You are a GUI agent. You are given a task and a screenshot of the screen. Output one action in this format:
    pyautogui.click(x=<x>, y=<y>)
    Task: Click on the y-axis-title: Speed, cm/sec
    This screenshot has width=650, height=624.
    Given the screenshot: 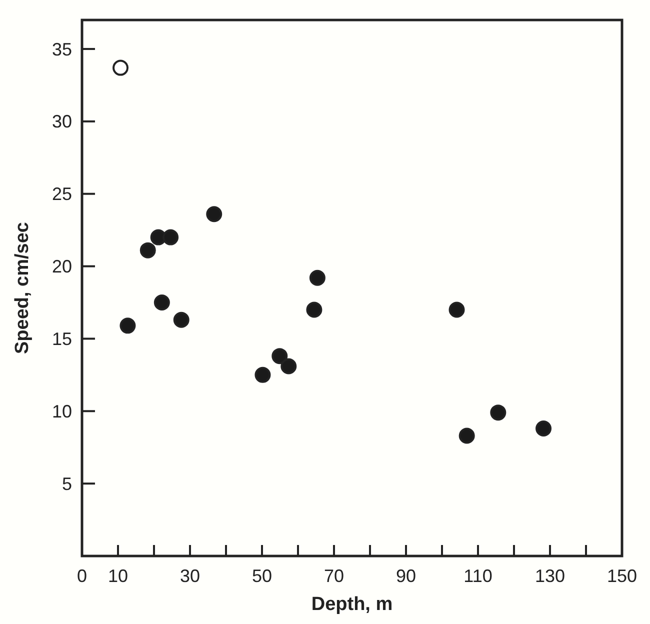 What is the action you would take?
    pyautogui.click(x=22, y=288)
    